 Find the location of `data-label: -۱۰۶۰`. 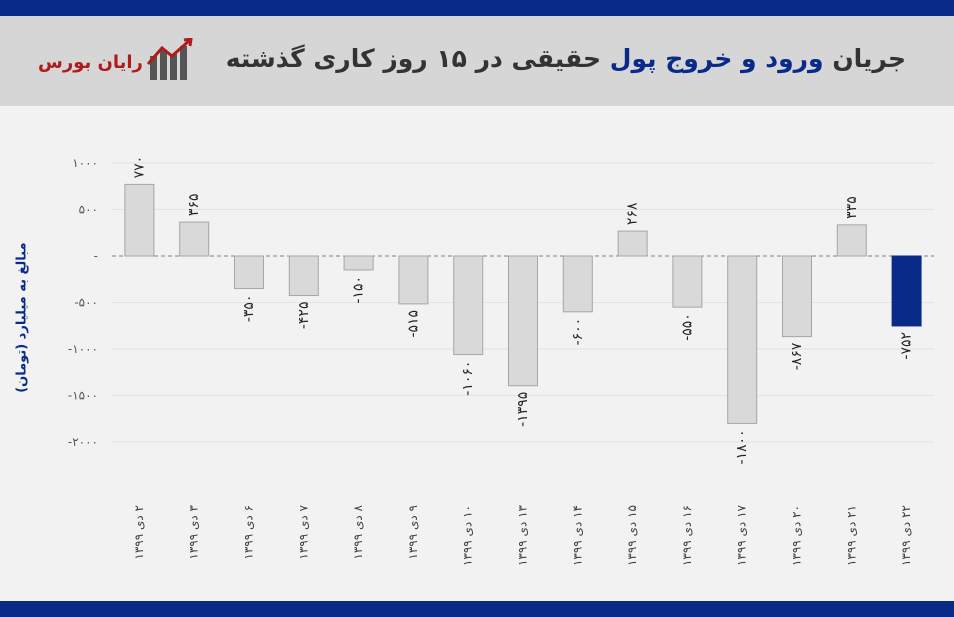

data-label: -۱۰۶۰ is located at coordinates (468, 378).